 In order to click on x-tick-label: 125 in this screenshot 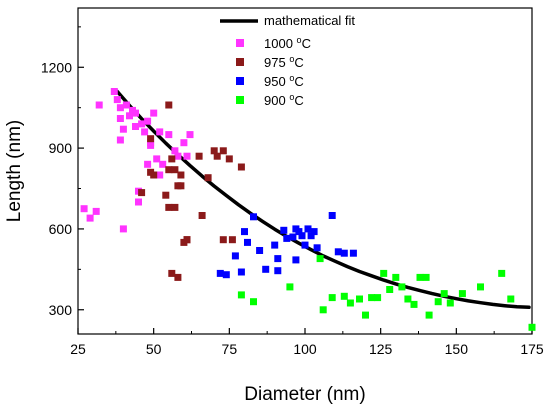, I will do `click(381, 349)`.